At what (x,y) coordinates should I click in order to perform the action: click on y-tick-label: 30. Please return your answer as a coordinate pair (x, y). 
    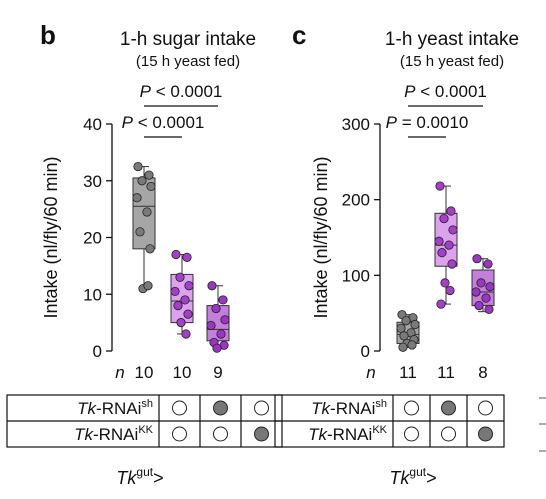
    Looking at the image, I should click on (92, 181).